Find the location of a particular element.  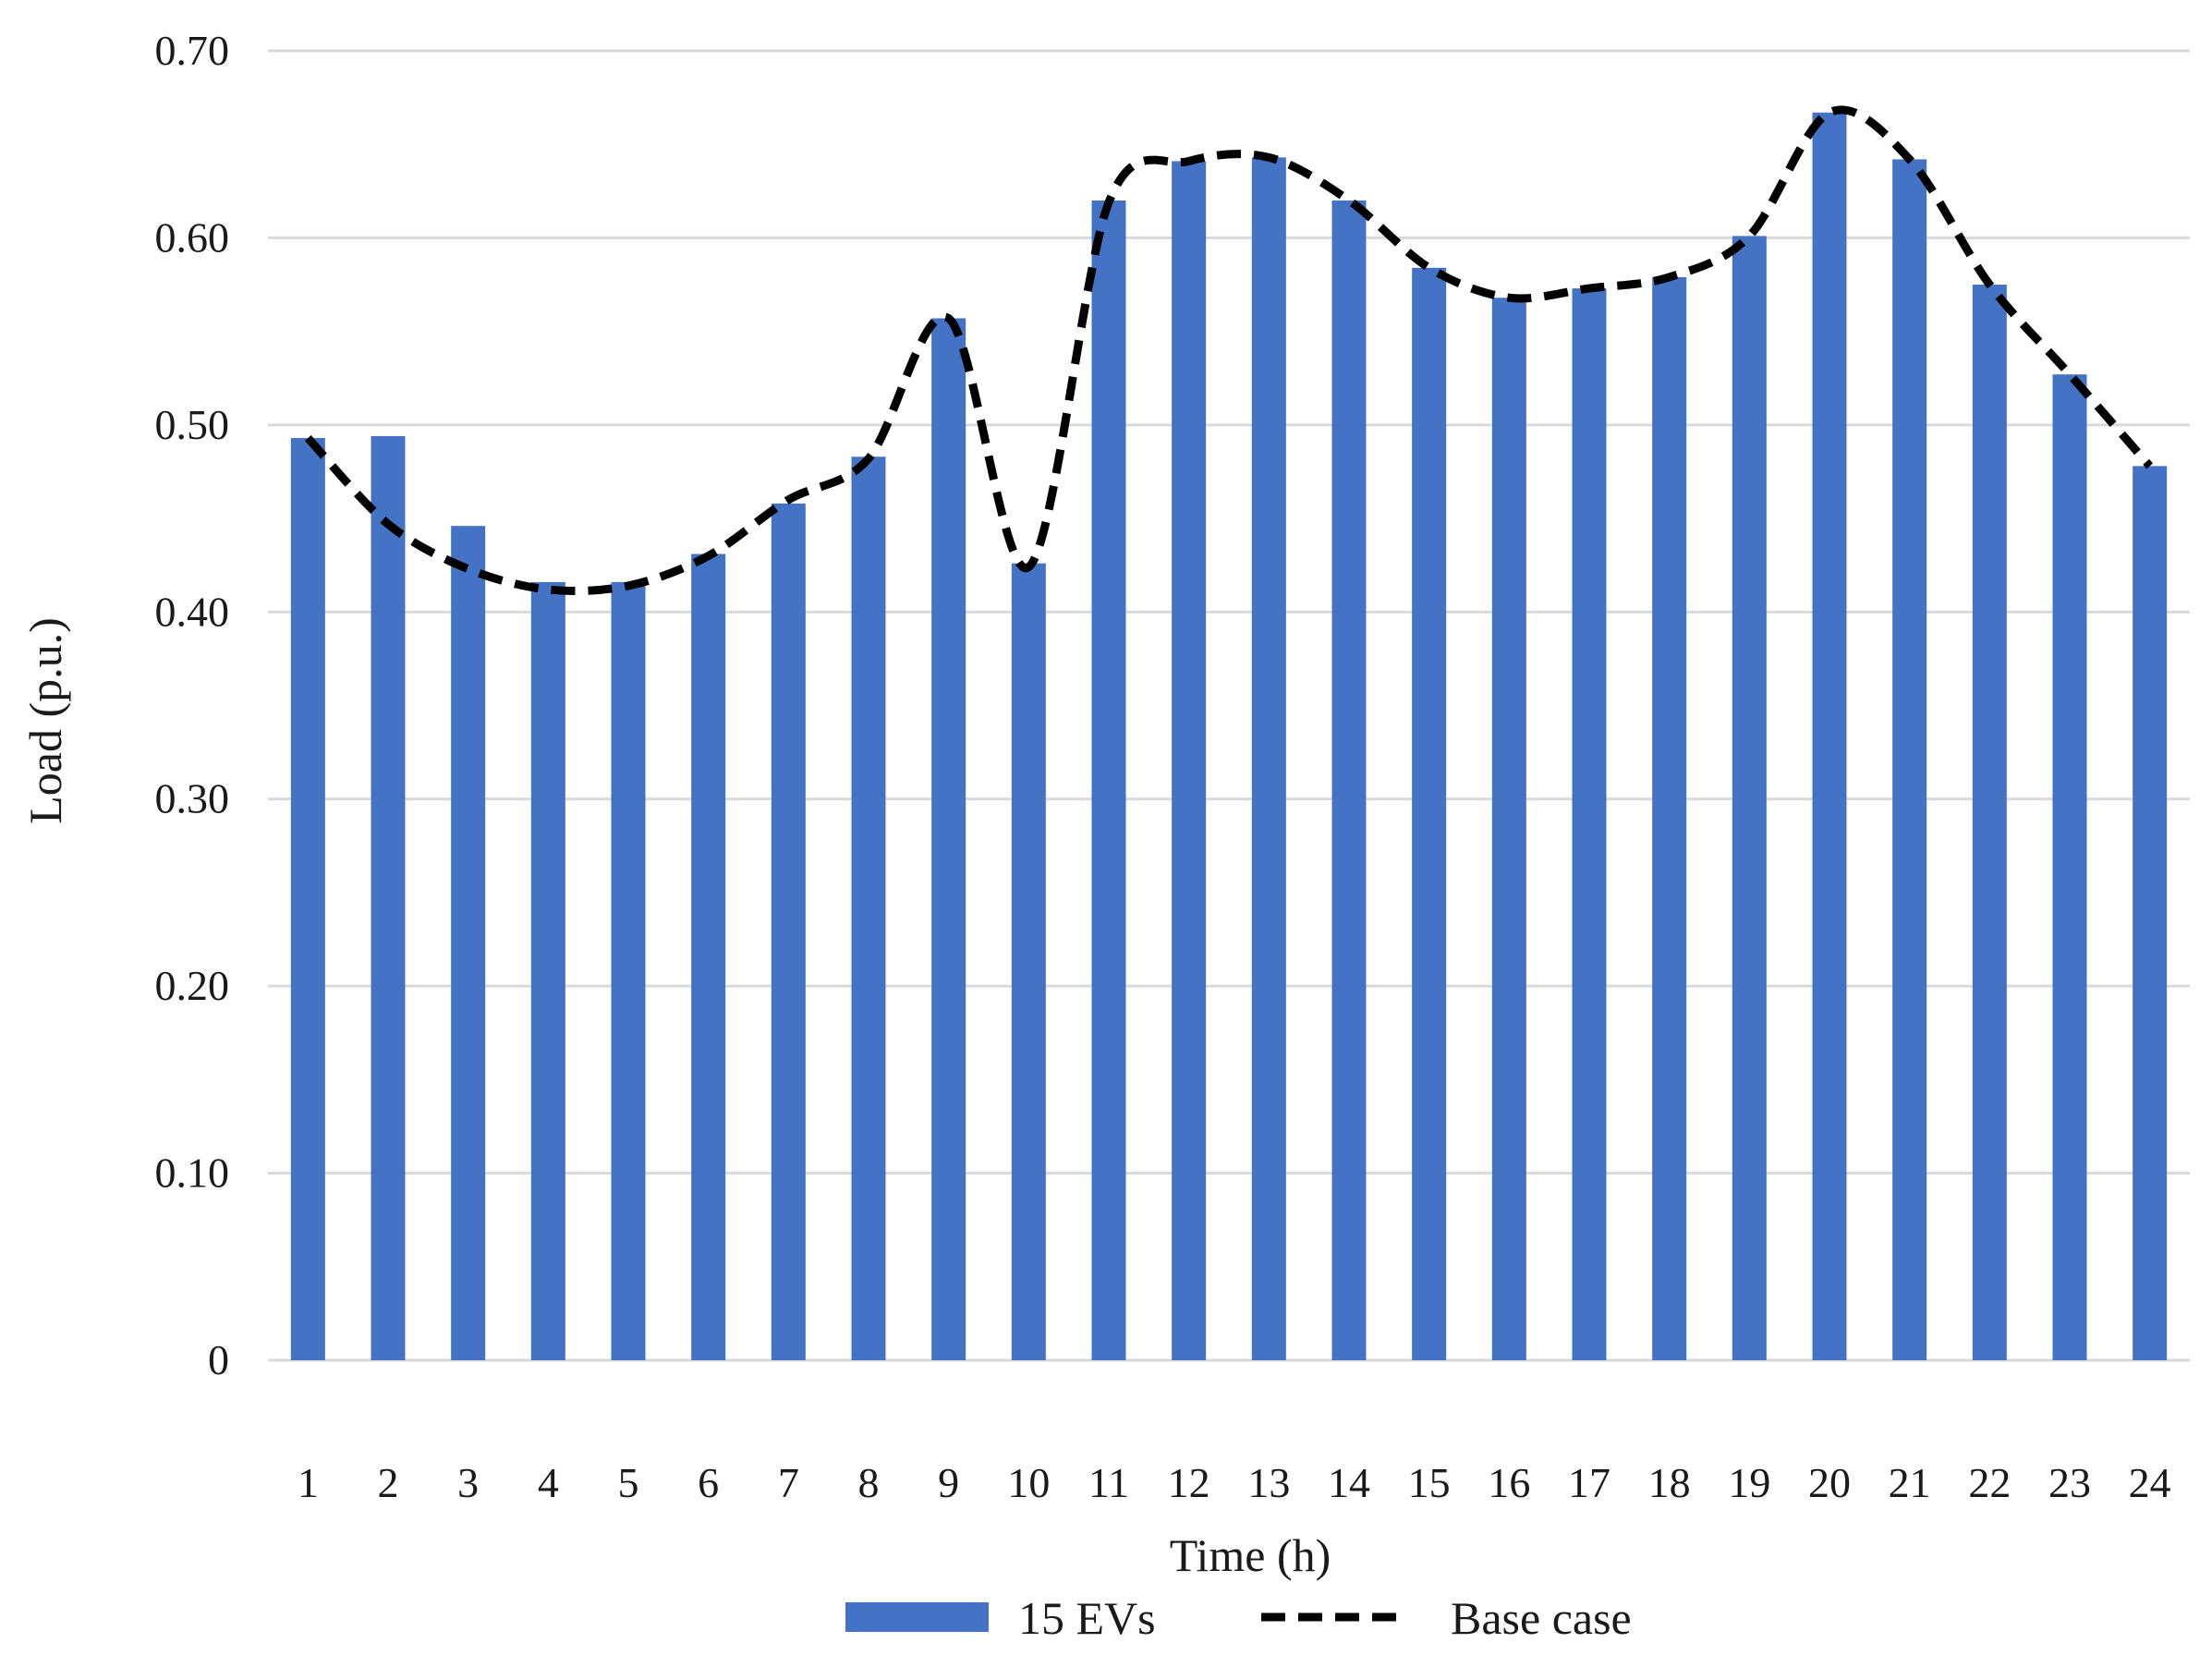

x-tick-label-1: 1 is located at coordinates (308, 1482).